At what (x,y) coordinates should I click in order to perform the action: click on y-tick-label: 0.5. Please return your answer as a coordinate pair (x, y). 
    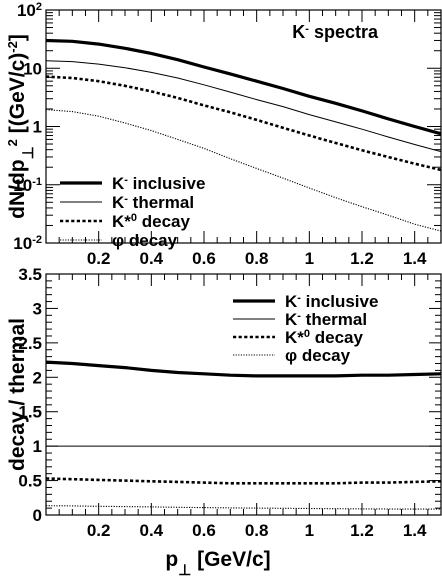
    Looking at the image, I should click on (30, 481).